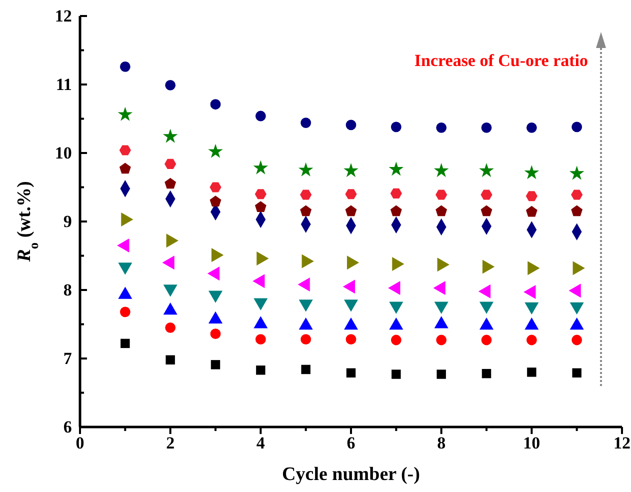  What do you see at coordinates (622, 443) in the screenshot?
I see `x-tick-label: 12` at bounding box center [622, 443].